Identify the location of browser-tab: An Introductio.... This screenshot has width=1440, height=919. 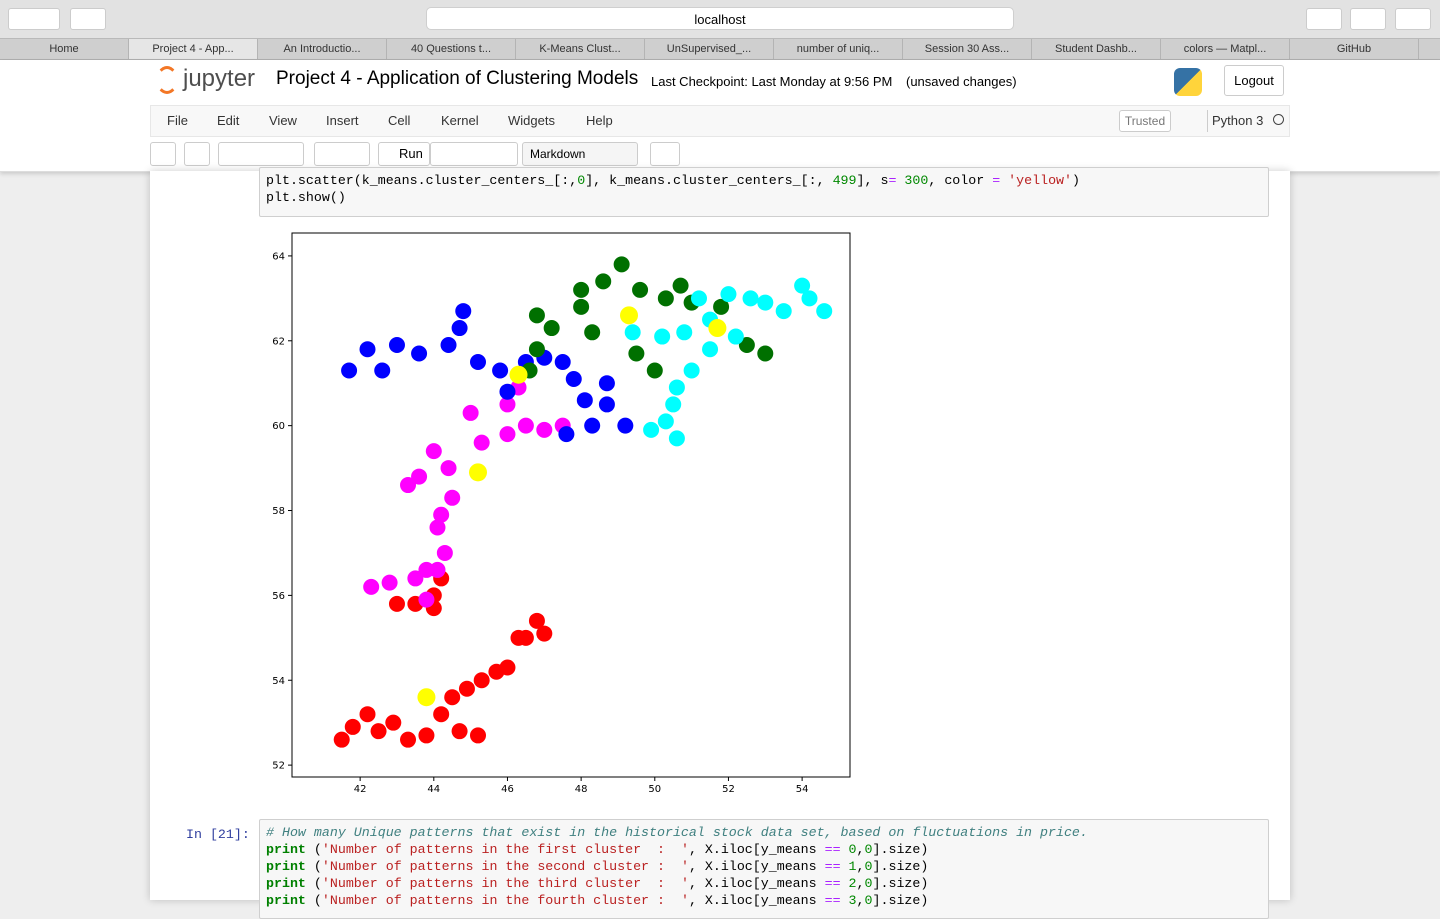
(322, 49).